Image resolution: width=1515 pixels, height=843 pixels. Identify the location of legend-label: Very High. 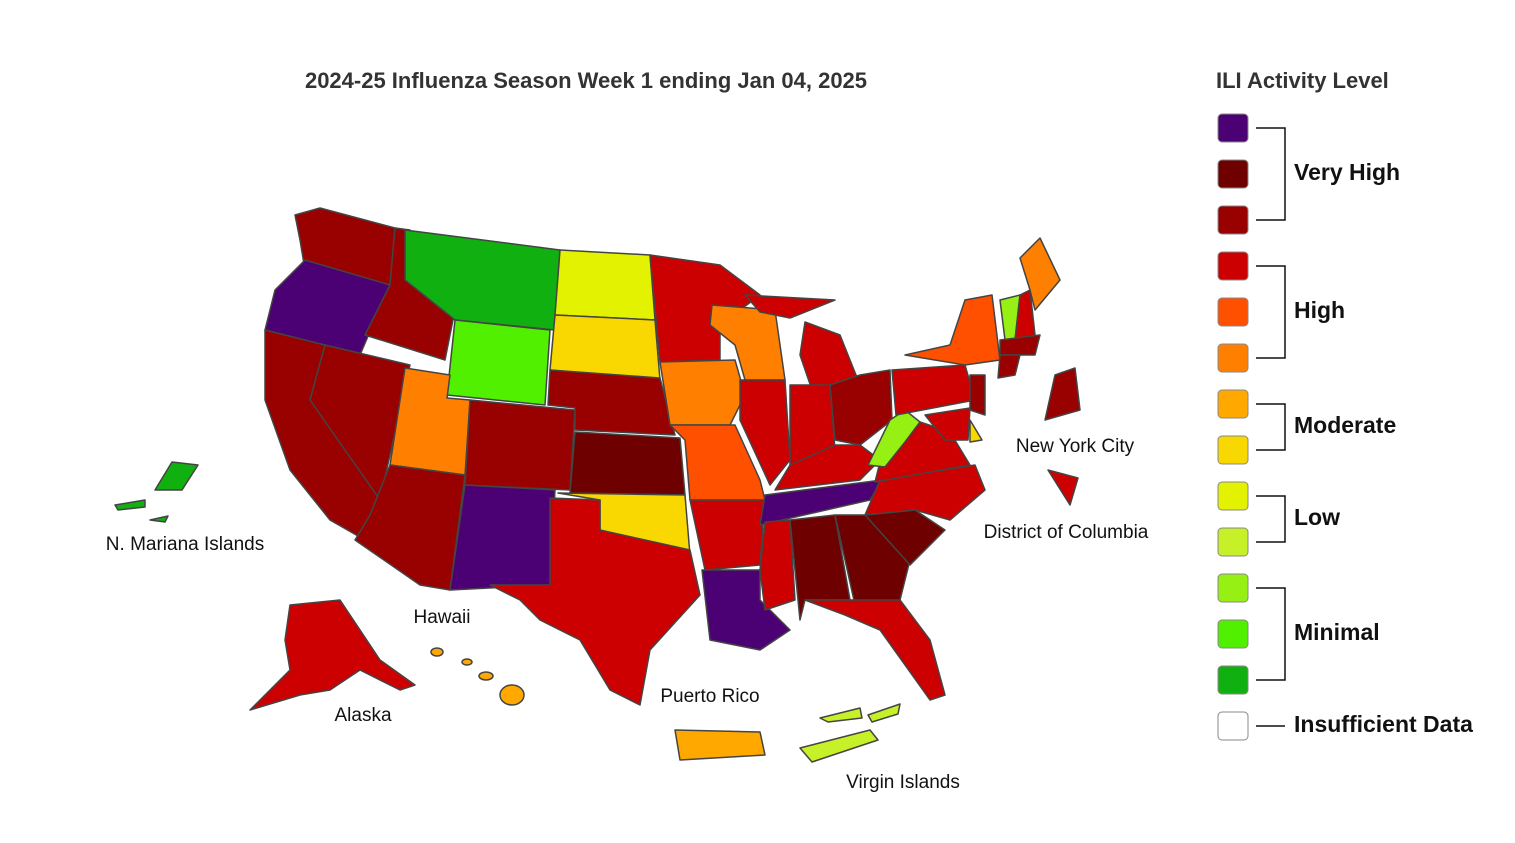
(1347, 172).